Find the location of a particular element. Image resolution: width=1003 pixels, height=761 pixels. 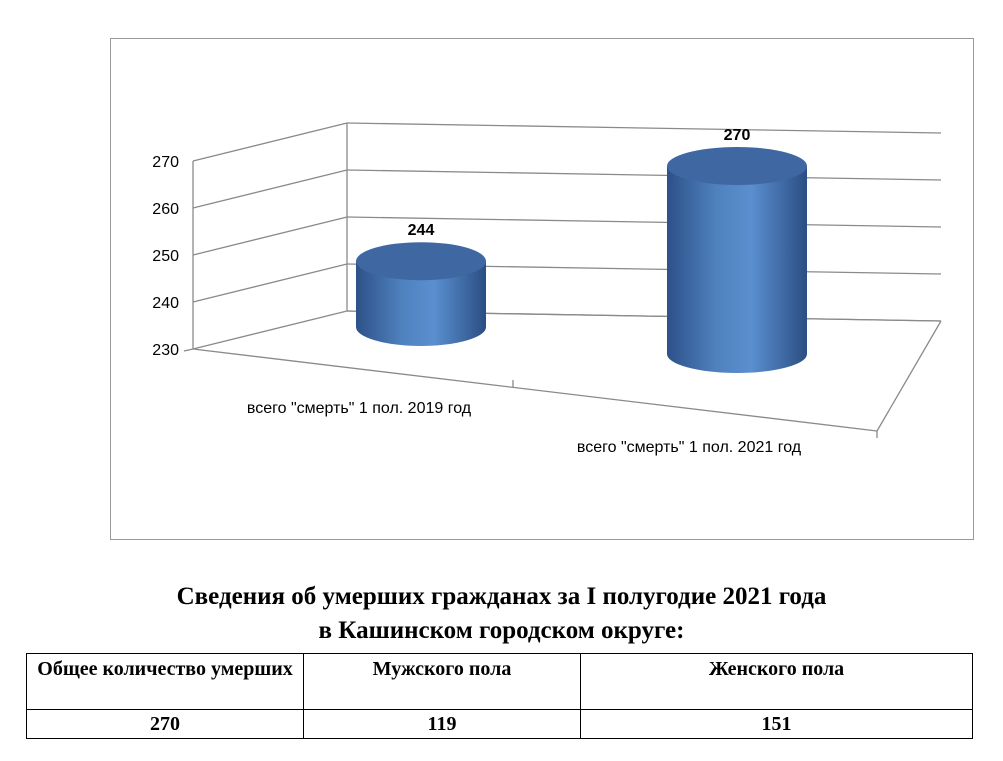

heading-line-2: в Кашинском городском округе: is located at coordinates (501, 630).